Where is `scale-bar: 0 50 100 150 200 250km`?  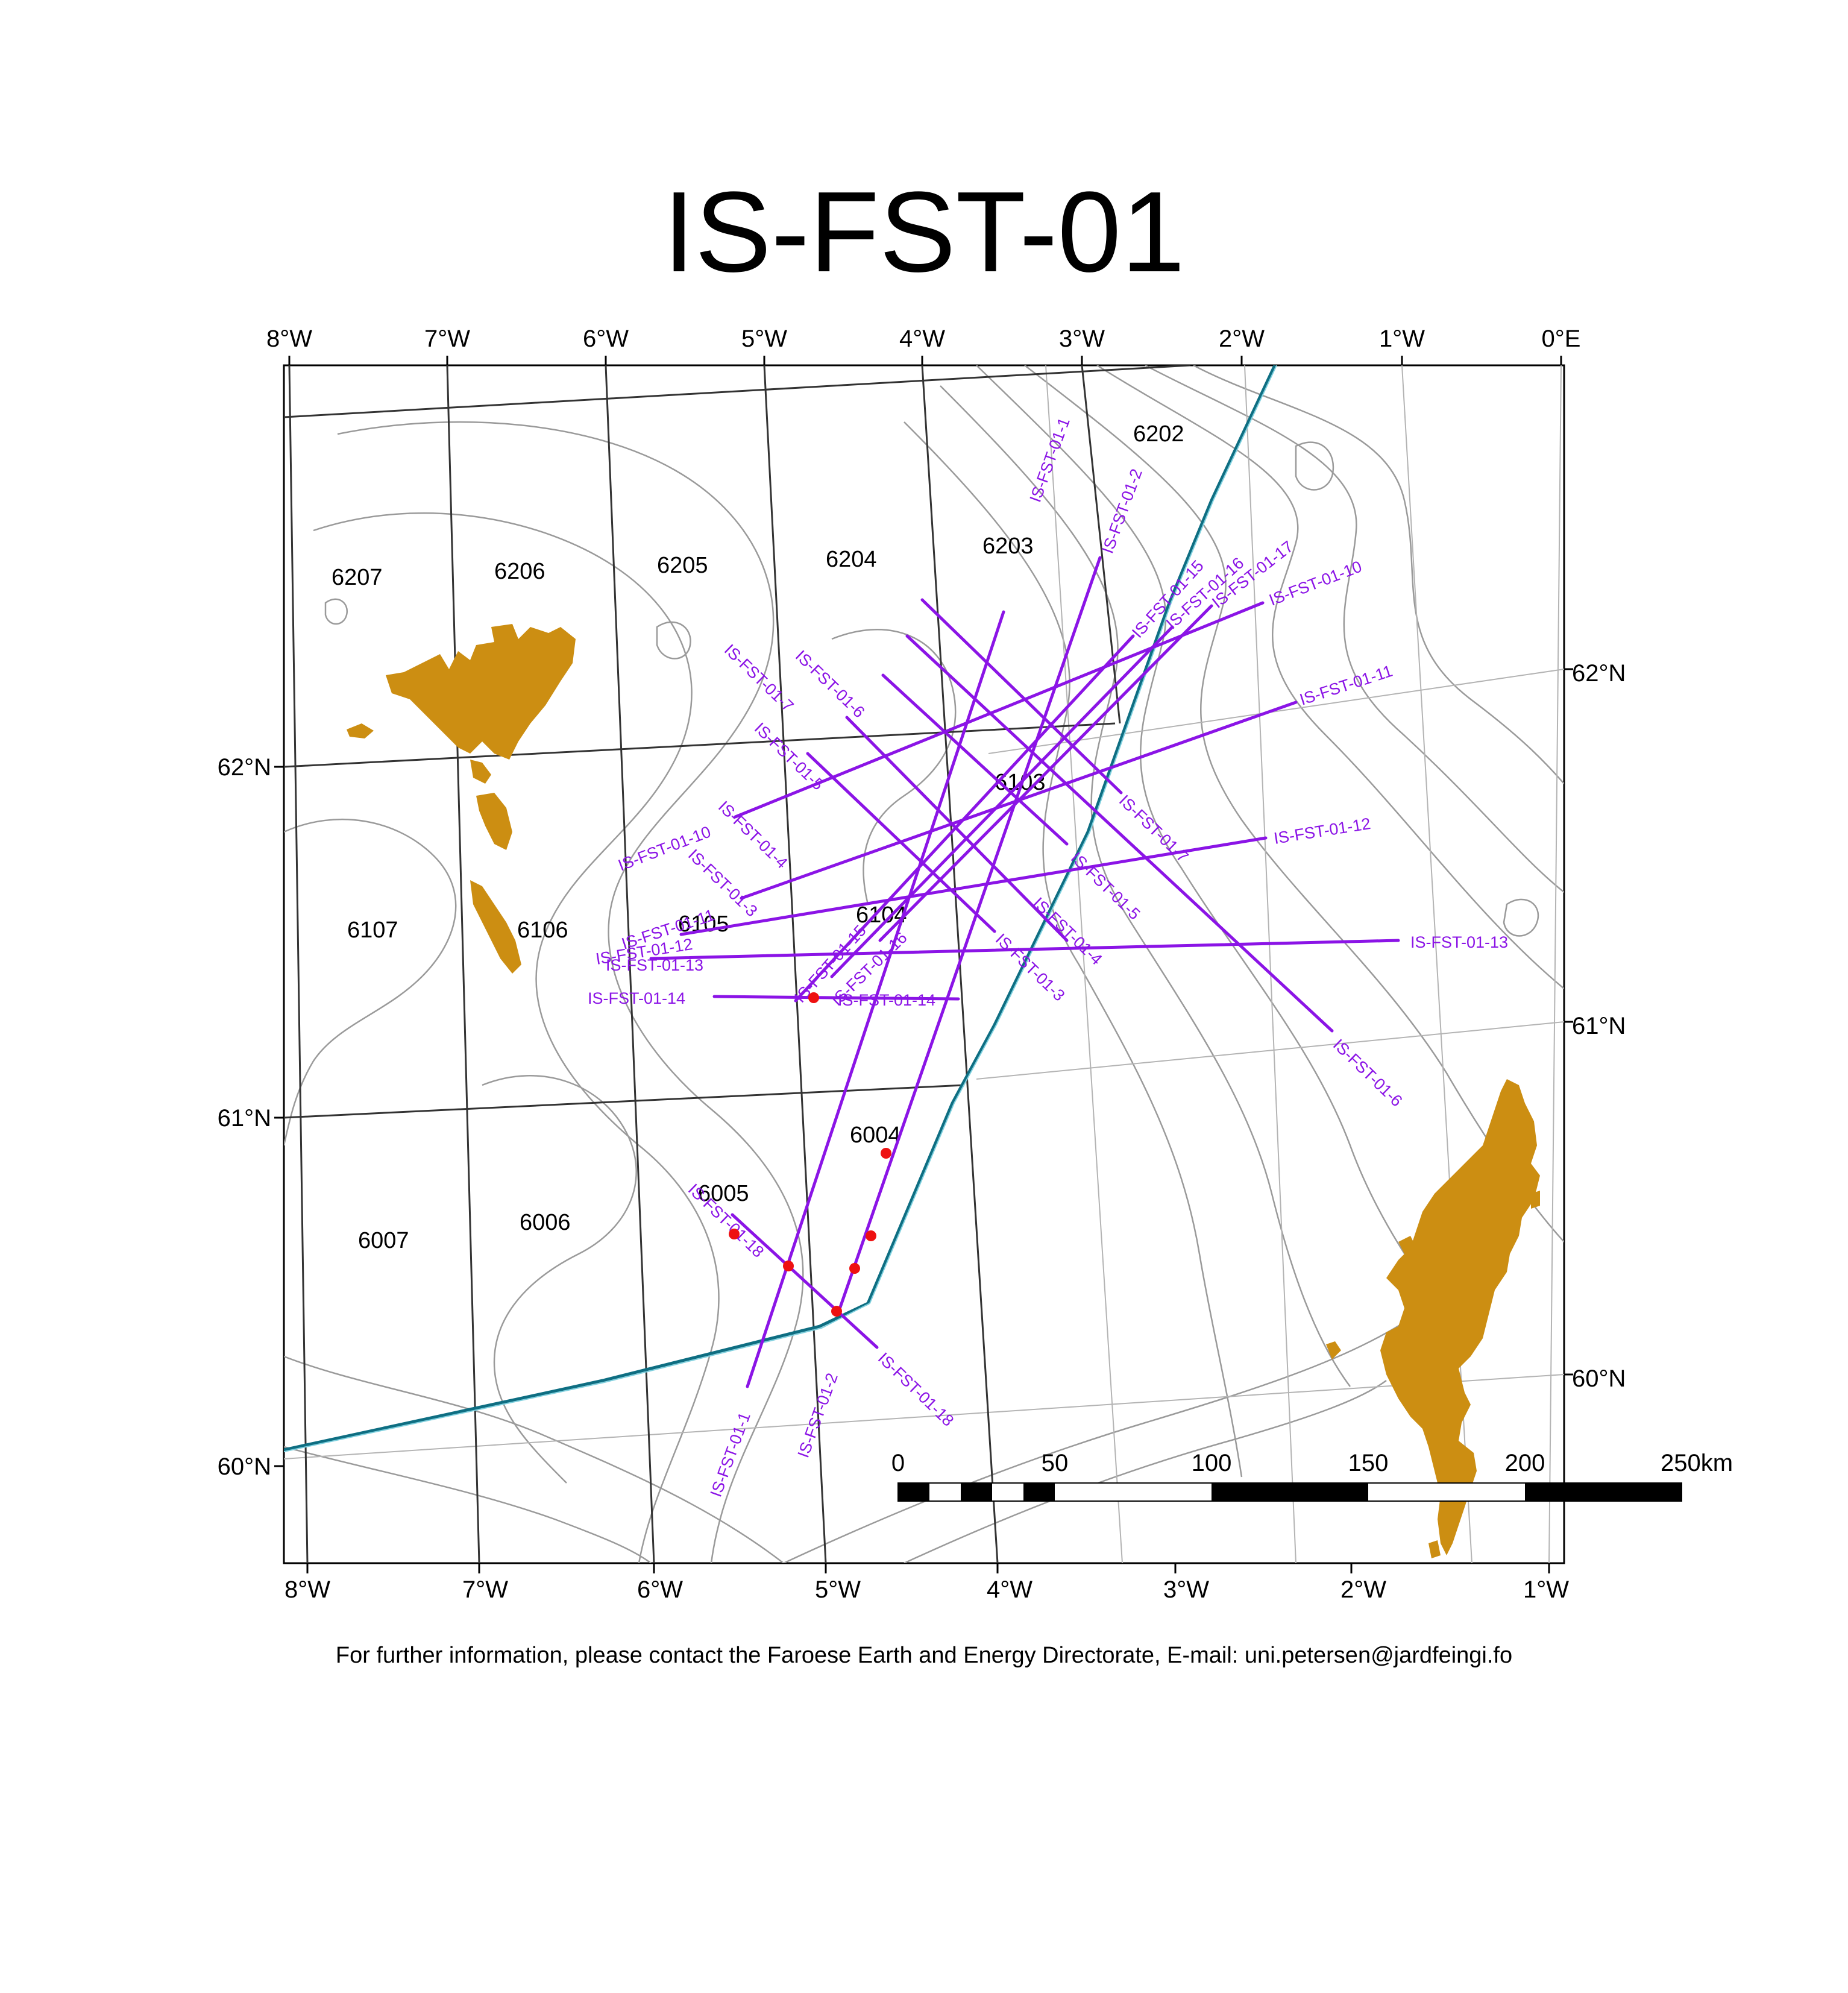
scale-bar: 0 50 100 150 200 250km is located at coordinates (1312, 1476).